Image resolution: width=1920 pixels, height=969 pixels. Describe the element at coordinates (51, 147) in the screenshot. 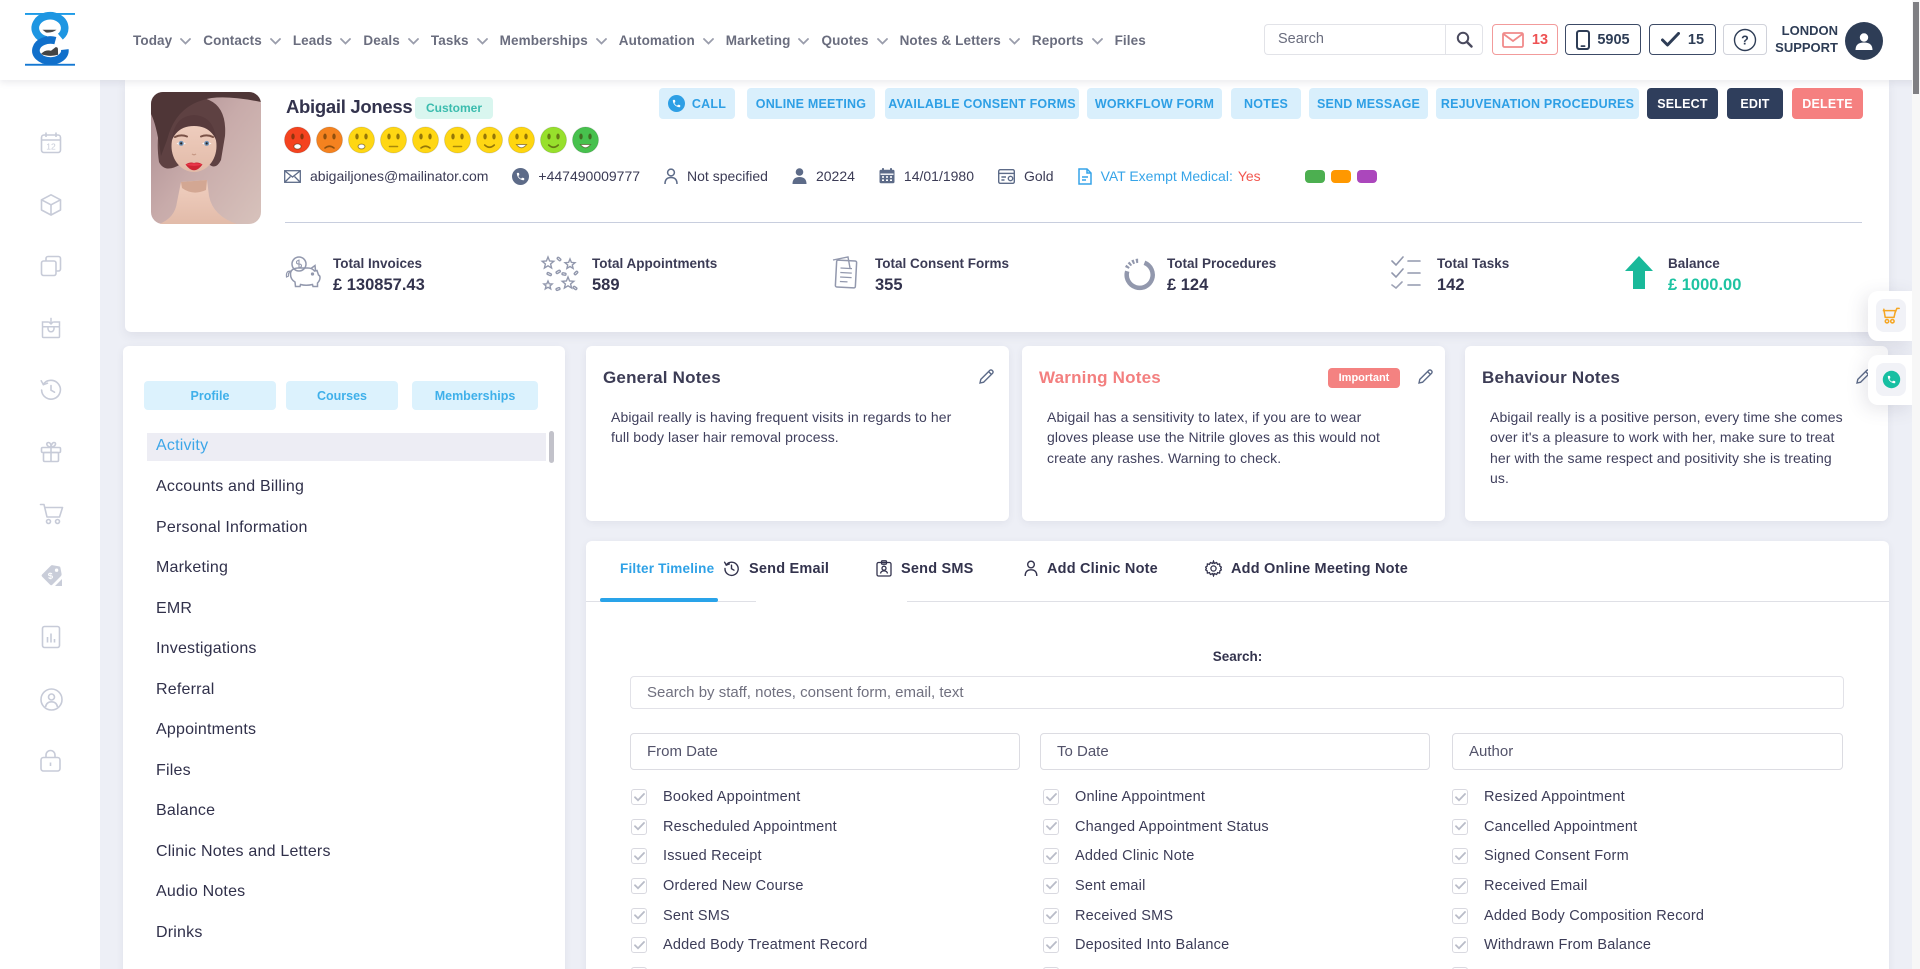

I see `svg-text: 12` at that location.